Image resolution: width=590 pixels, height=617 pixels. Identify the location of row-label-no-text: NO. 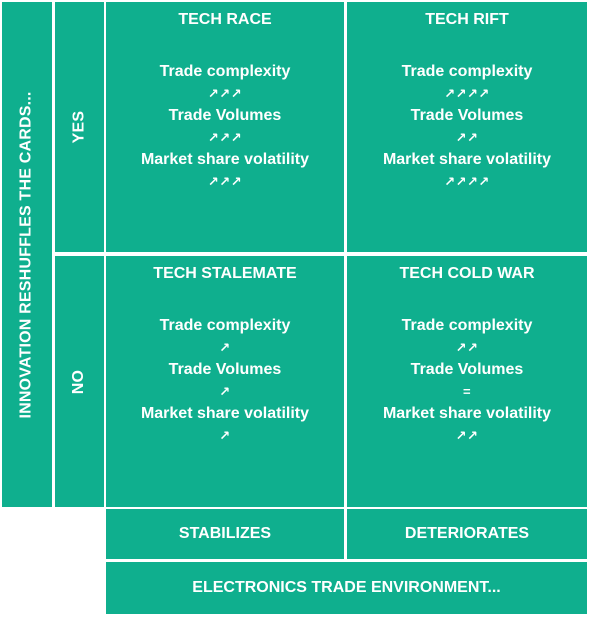
(79, 381).